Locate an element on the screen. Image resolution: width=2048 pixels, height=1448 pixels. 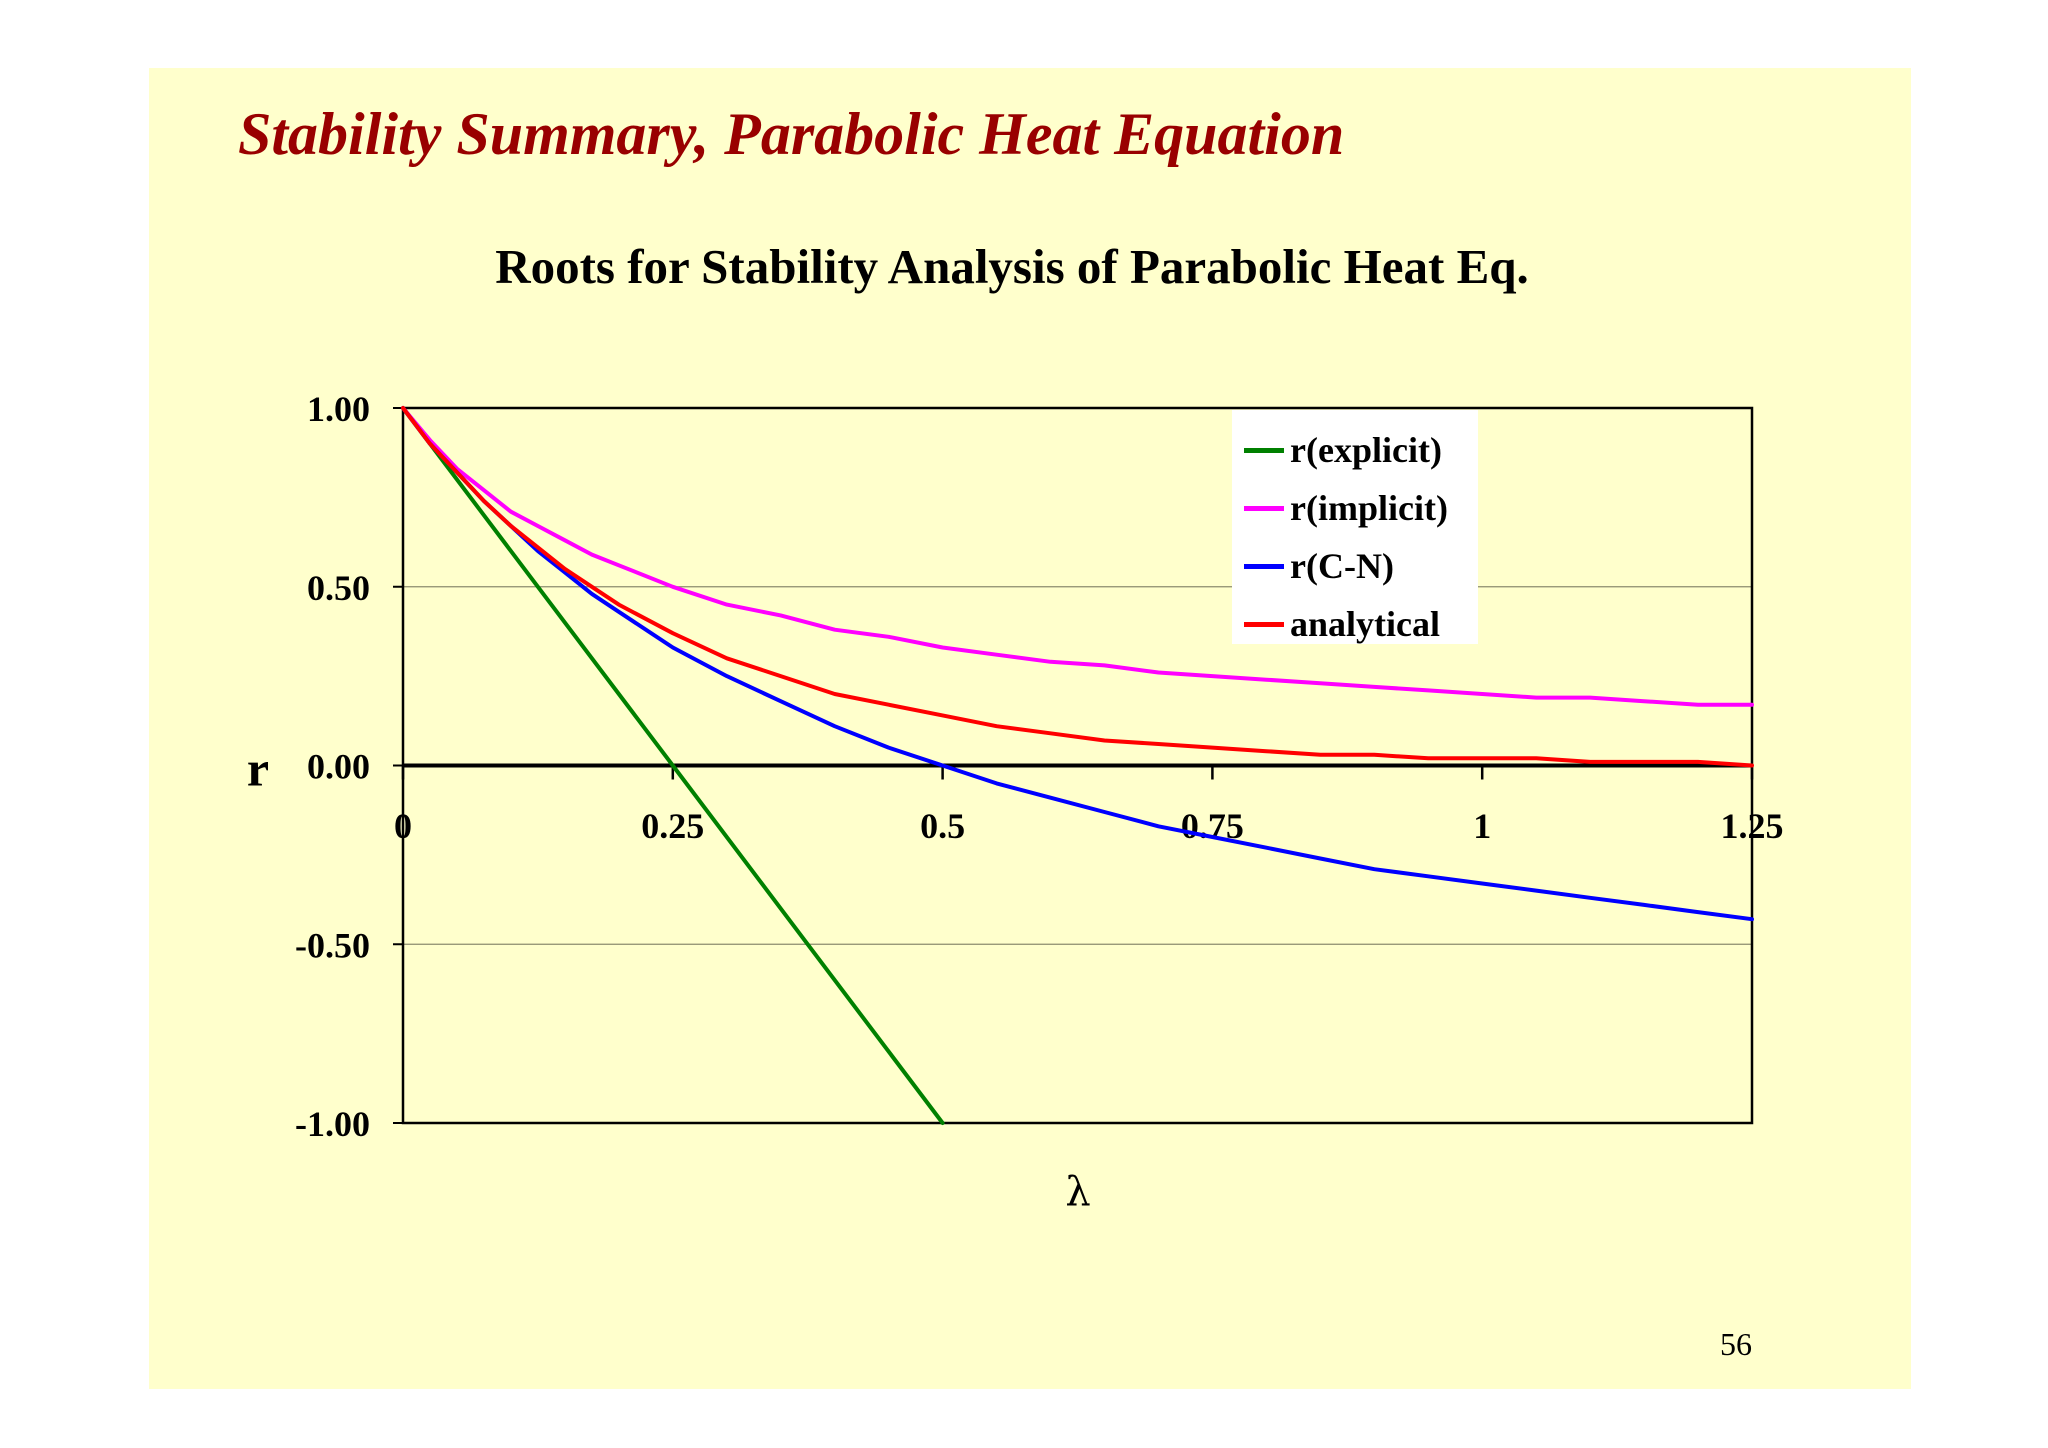
legend-label: analytical is located at coordinates (1365, 624).